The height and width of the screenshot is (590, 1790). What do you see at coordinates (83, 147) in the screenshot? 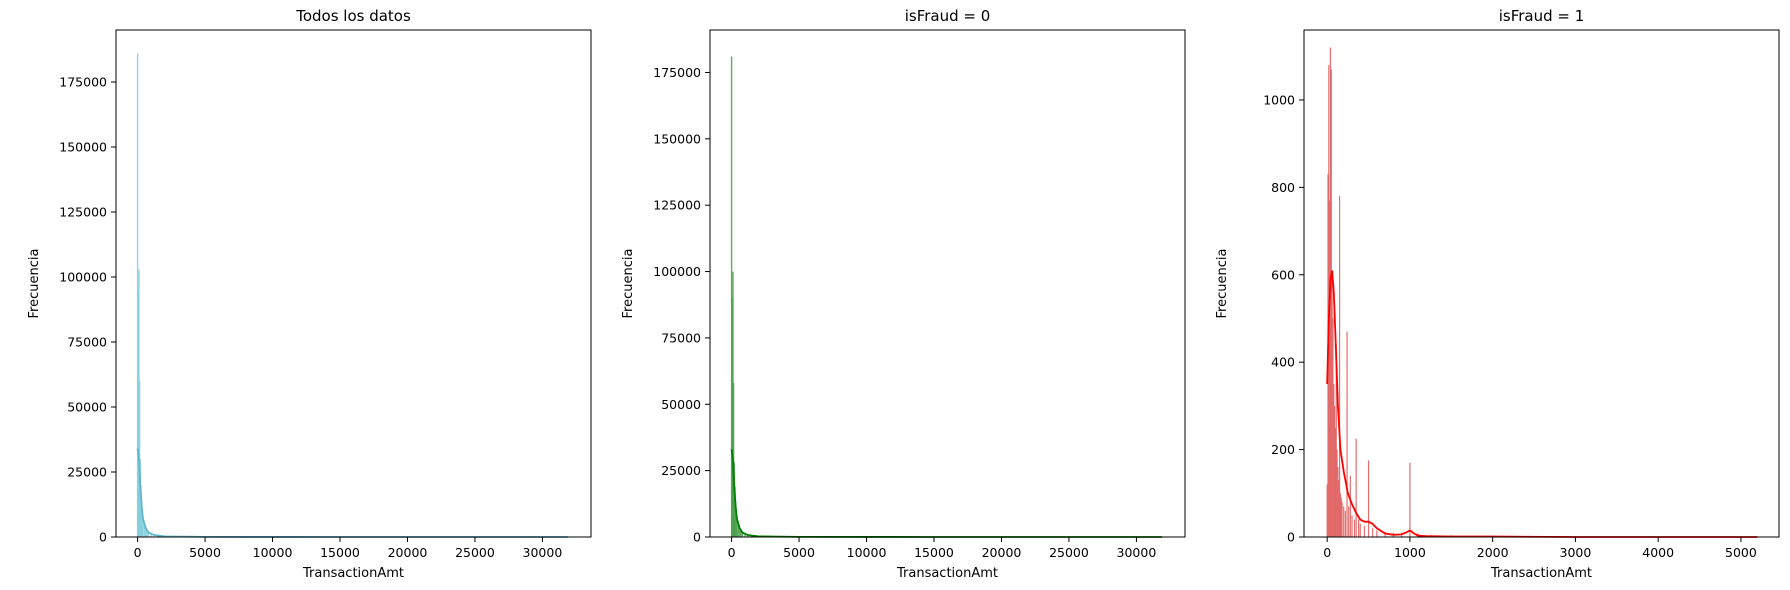
I see `y-tick-label: 150000` at bounding box center [83, 147].